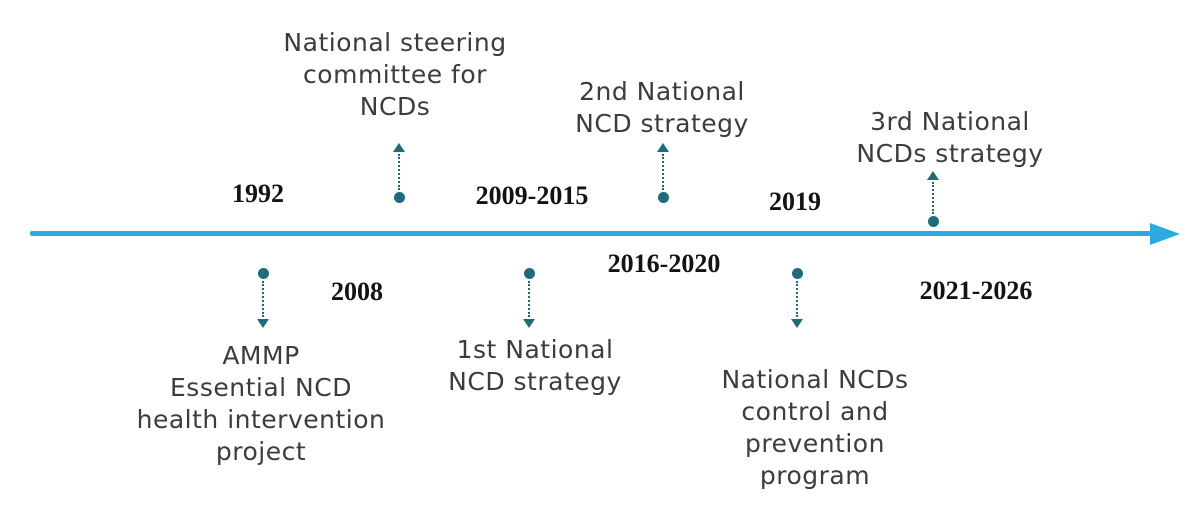 The height and width of the screenshot is (518, 1200). I want to click on year-label-2016-2020: 2016-2020, so click(664, 263).